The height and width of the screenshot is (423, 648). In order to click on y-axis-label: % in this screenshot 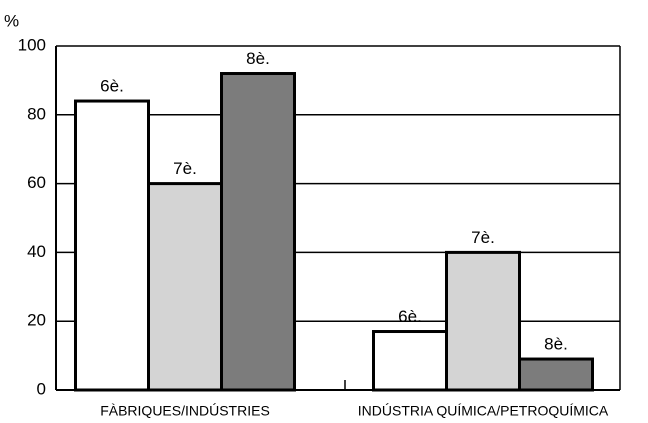, I will do `click(11, 20)`.